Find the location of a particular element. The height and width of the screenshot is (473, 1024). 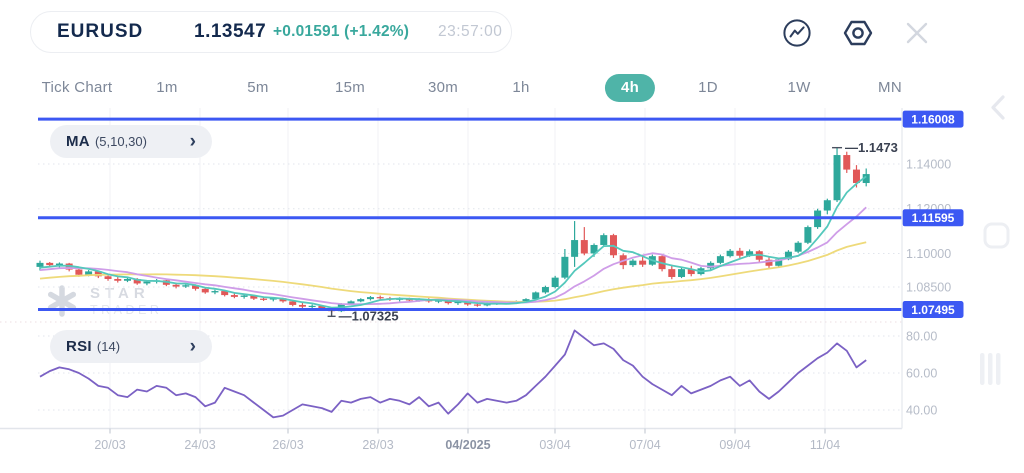

close-icon is located at coordinates (917, 35).